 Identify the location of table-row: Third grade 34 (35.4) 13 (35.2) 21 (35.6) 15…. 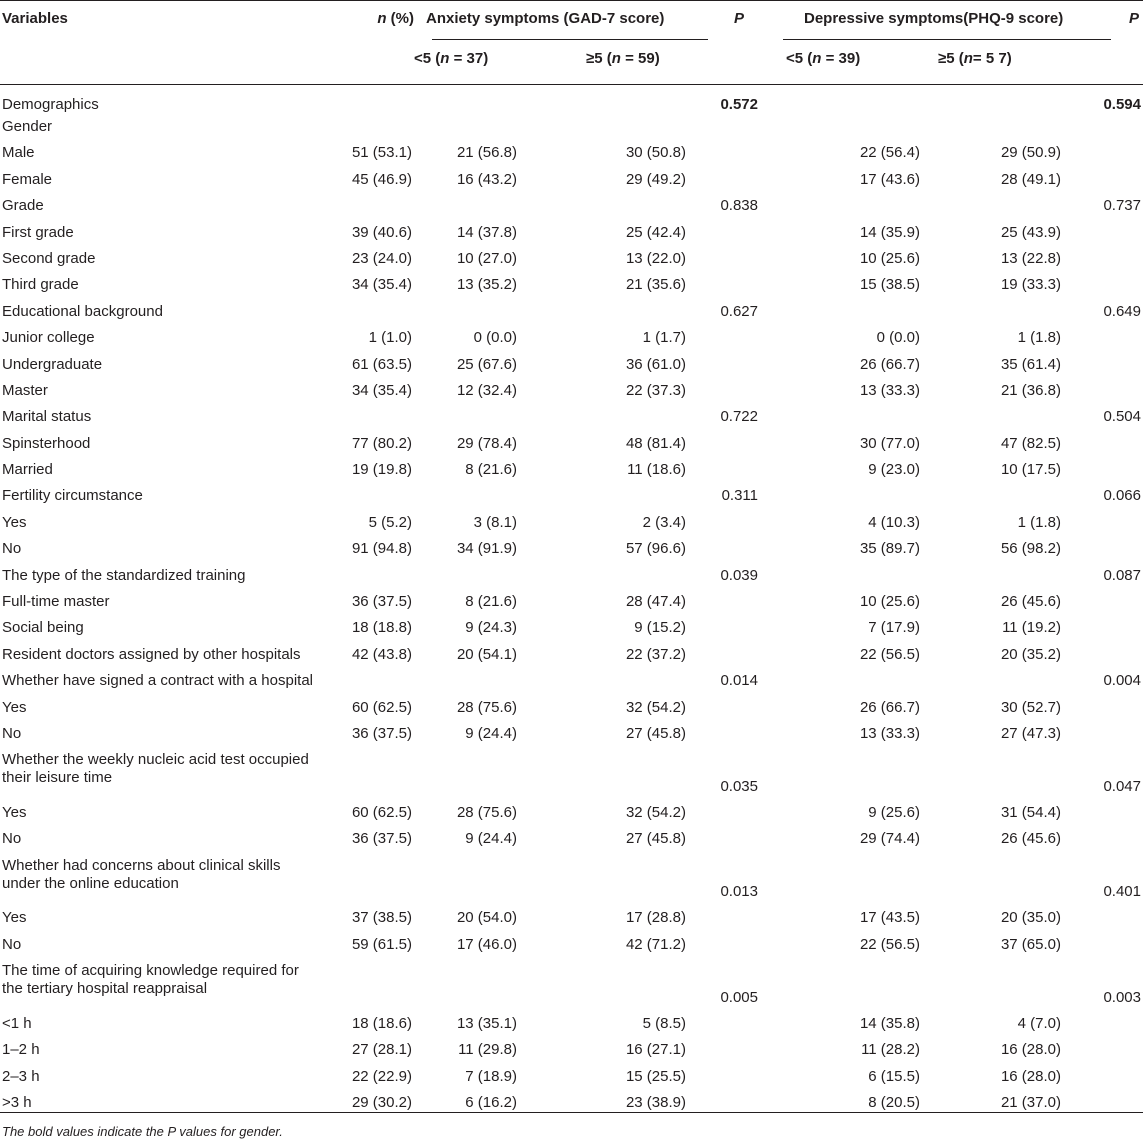
(571, 285).